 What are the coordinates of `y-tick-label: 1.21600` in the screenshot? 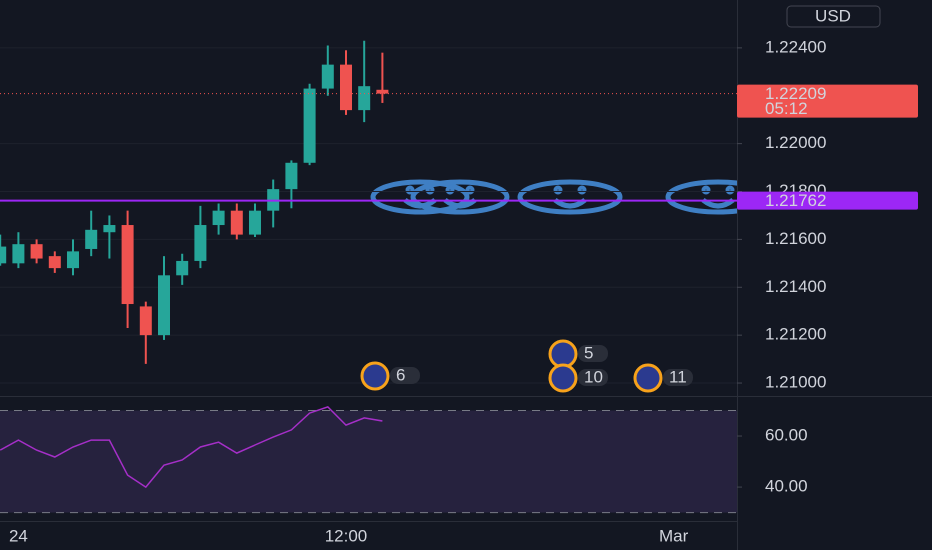 It's located at (795, 238).